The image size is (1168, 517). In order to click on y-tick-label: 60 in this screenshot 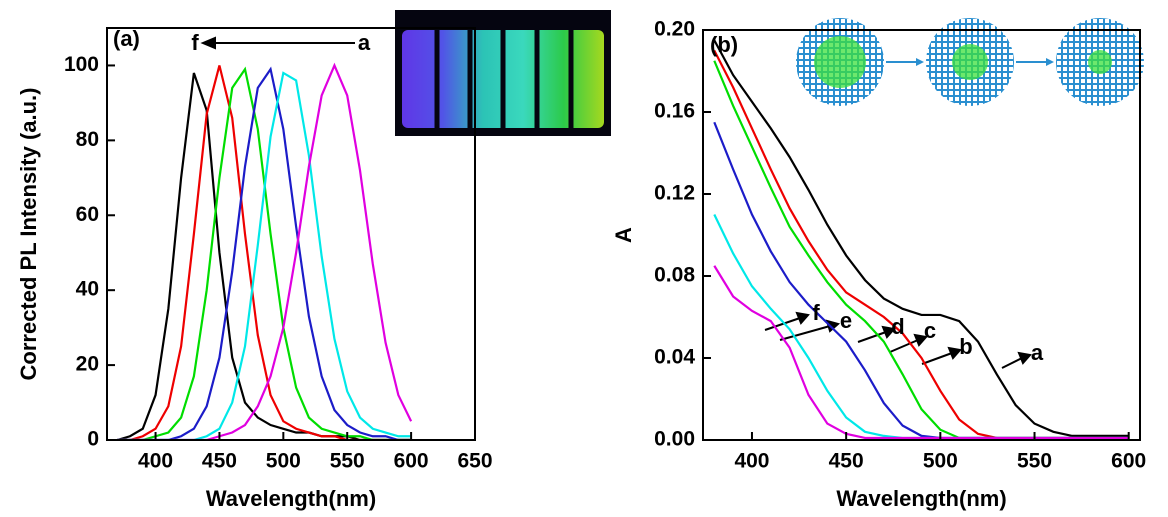, I will do `click(87, 214)`.